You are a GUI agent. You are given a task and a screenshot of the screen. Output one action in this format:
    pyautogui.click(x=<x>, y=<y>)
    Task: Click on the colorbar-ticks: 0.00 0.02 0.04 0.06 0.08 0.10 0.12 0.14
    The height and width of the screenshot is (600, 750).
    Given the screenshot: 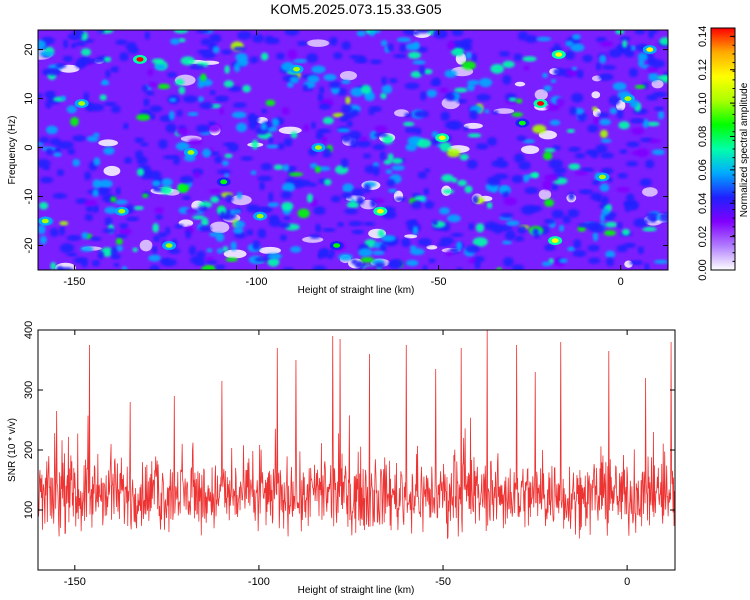 What is the action you would take?
    pyautogui.click(x=716, y=153)
    